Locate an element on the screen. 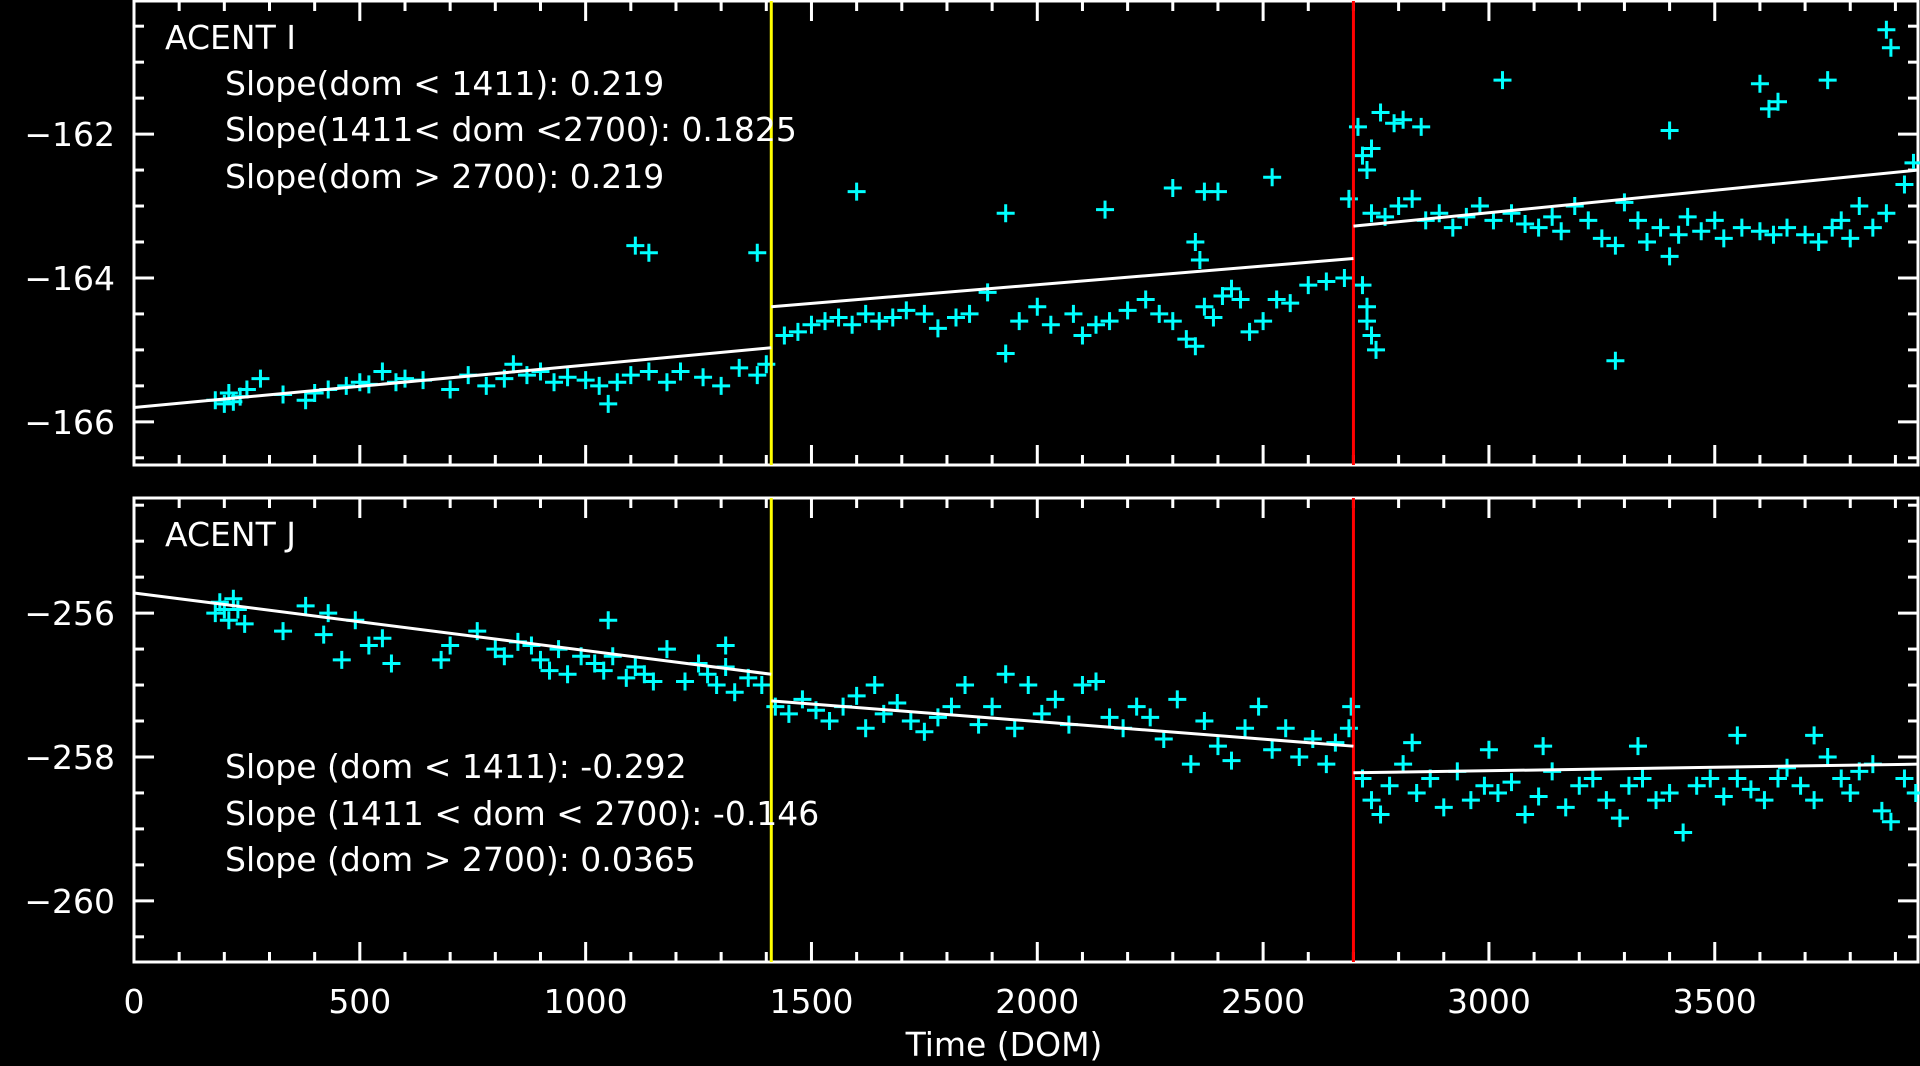 The height and width of the screenshot is (1066, 1920). x-axis-title: Time (DOM) is located at coordinates (1004, 1044).